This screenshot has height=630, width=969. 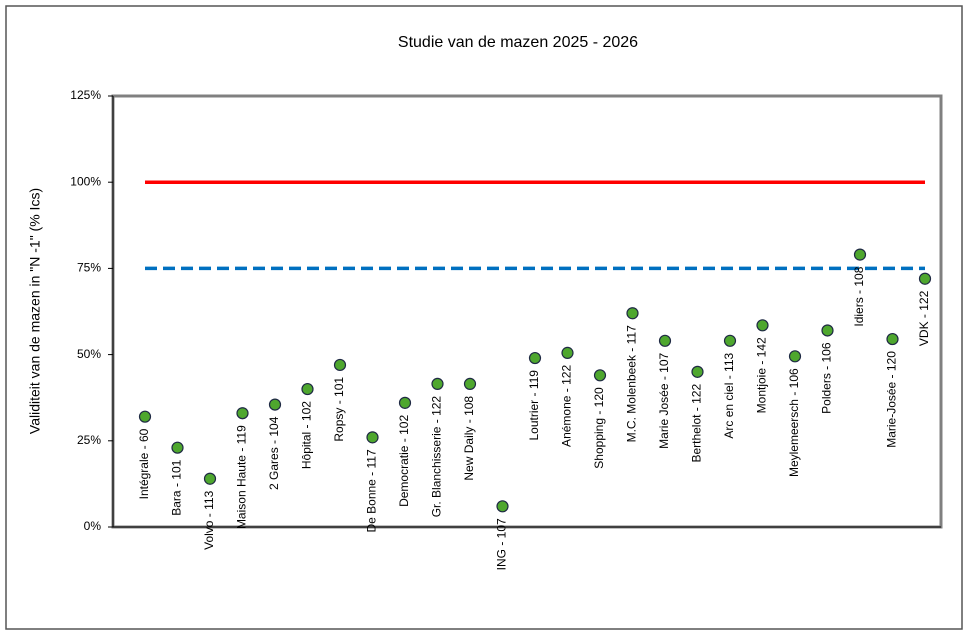 What do you see at coordinates (404, 461) in the screenshot?
I see `category-label: Democratie - 102` at bounding box center [404, 461].